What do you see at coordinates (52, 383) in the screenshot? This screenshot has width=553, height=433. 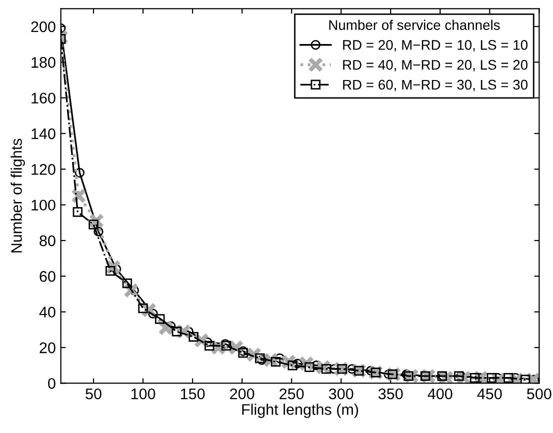 I see `y-tick-label: 0` at bounding box center [52, 383].